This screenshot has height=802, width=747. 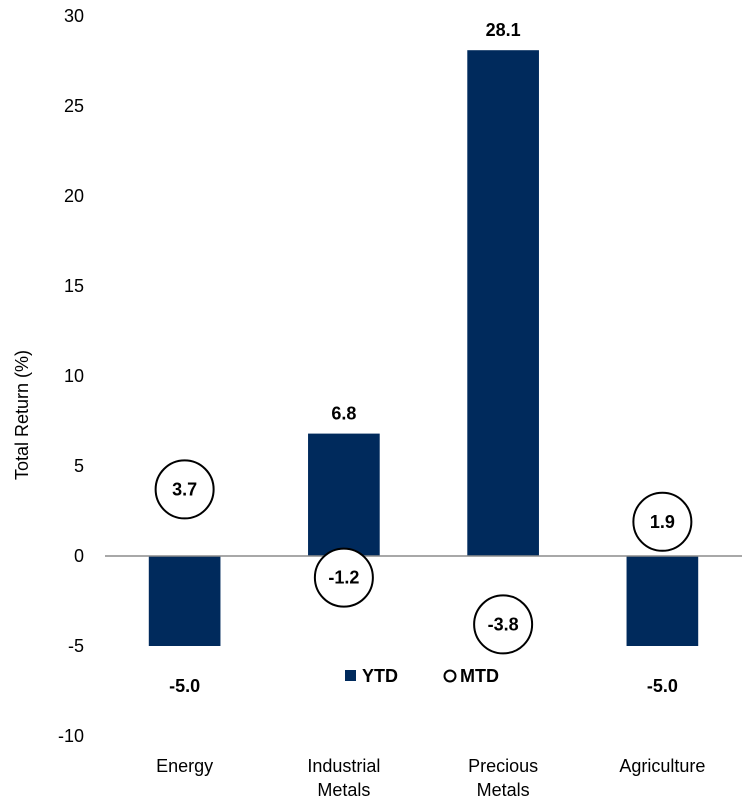 I want to click on legend-ytd-swatch, so click(x=350, y=675).